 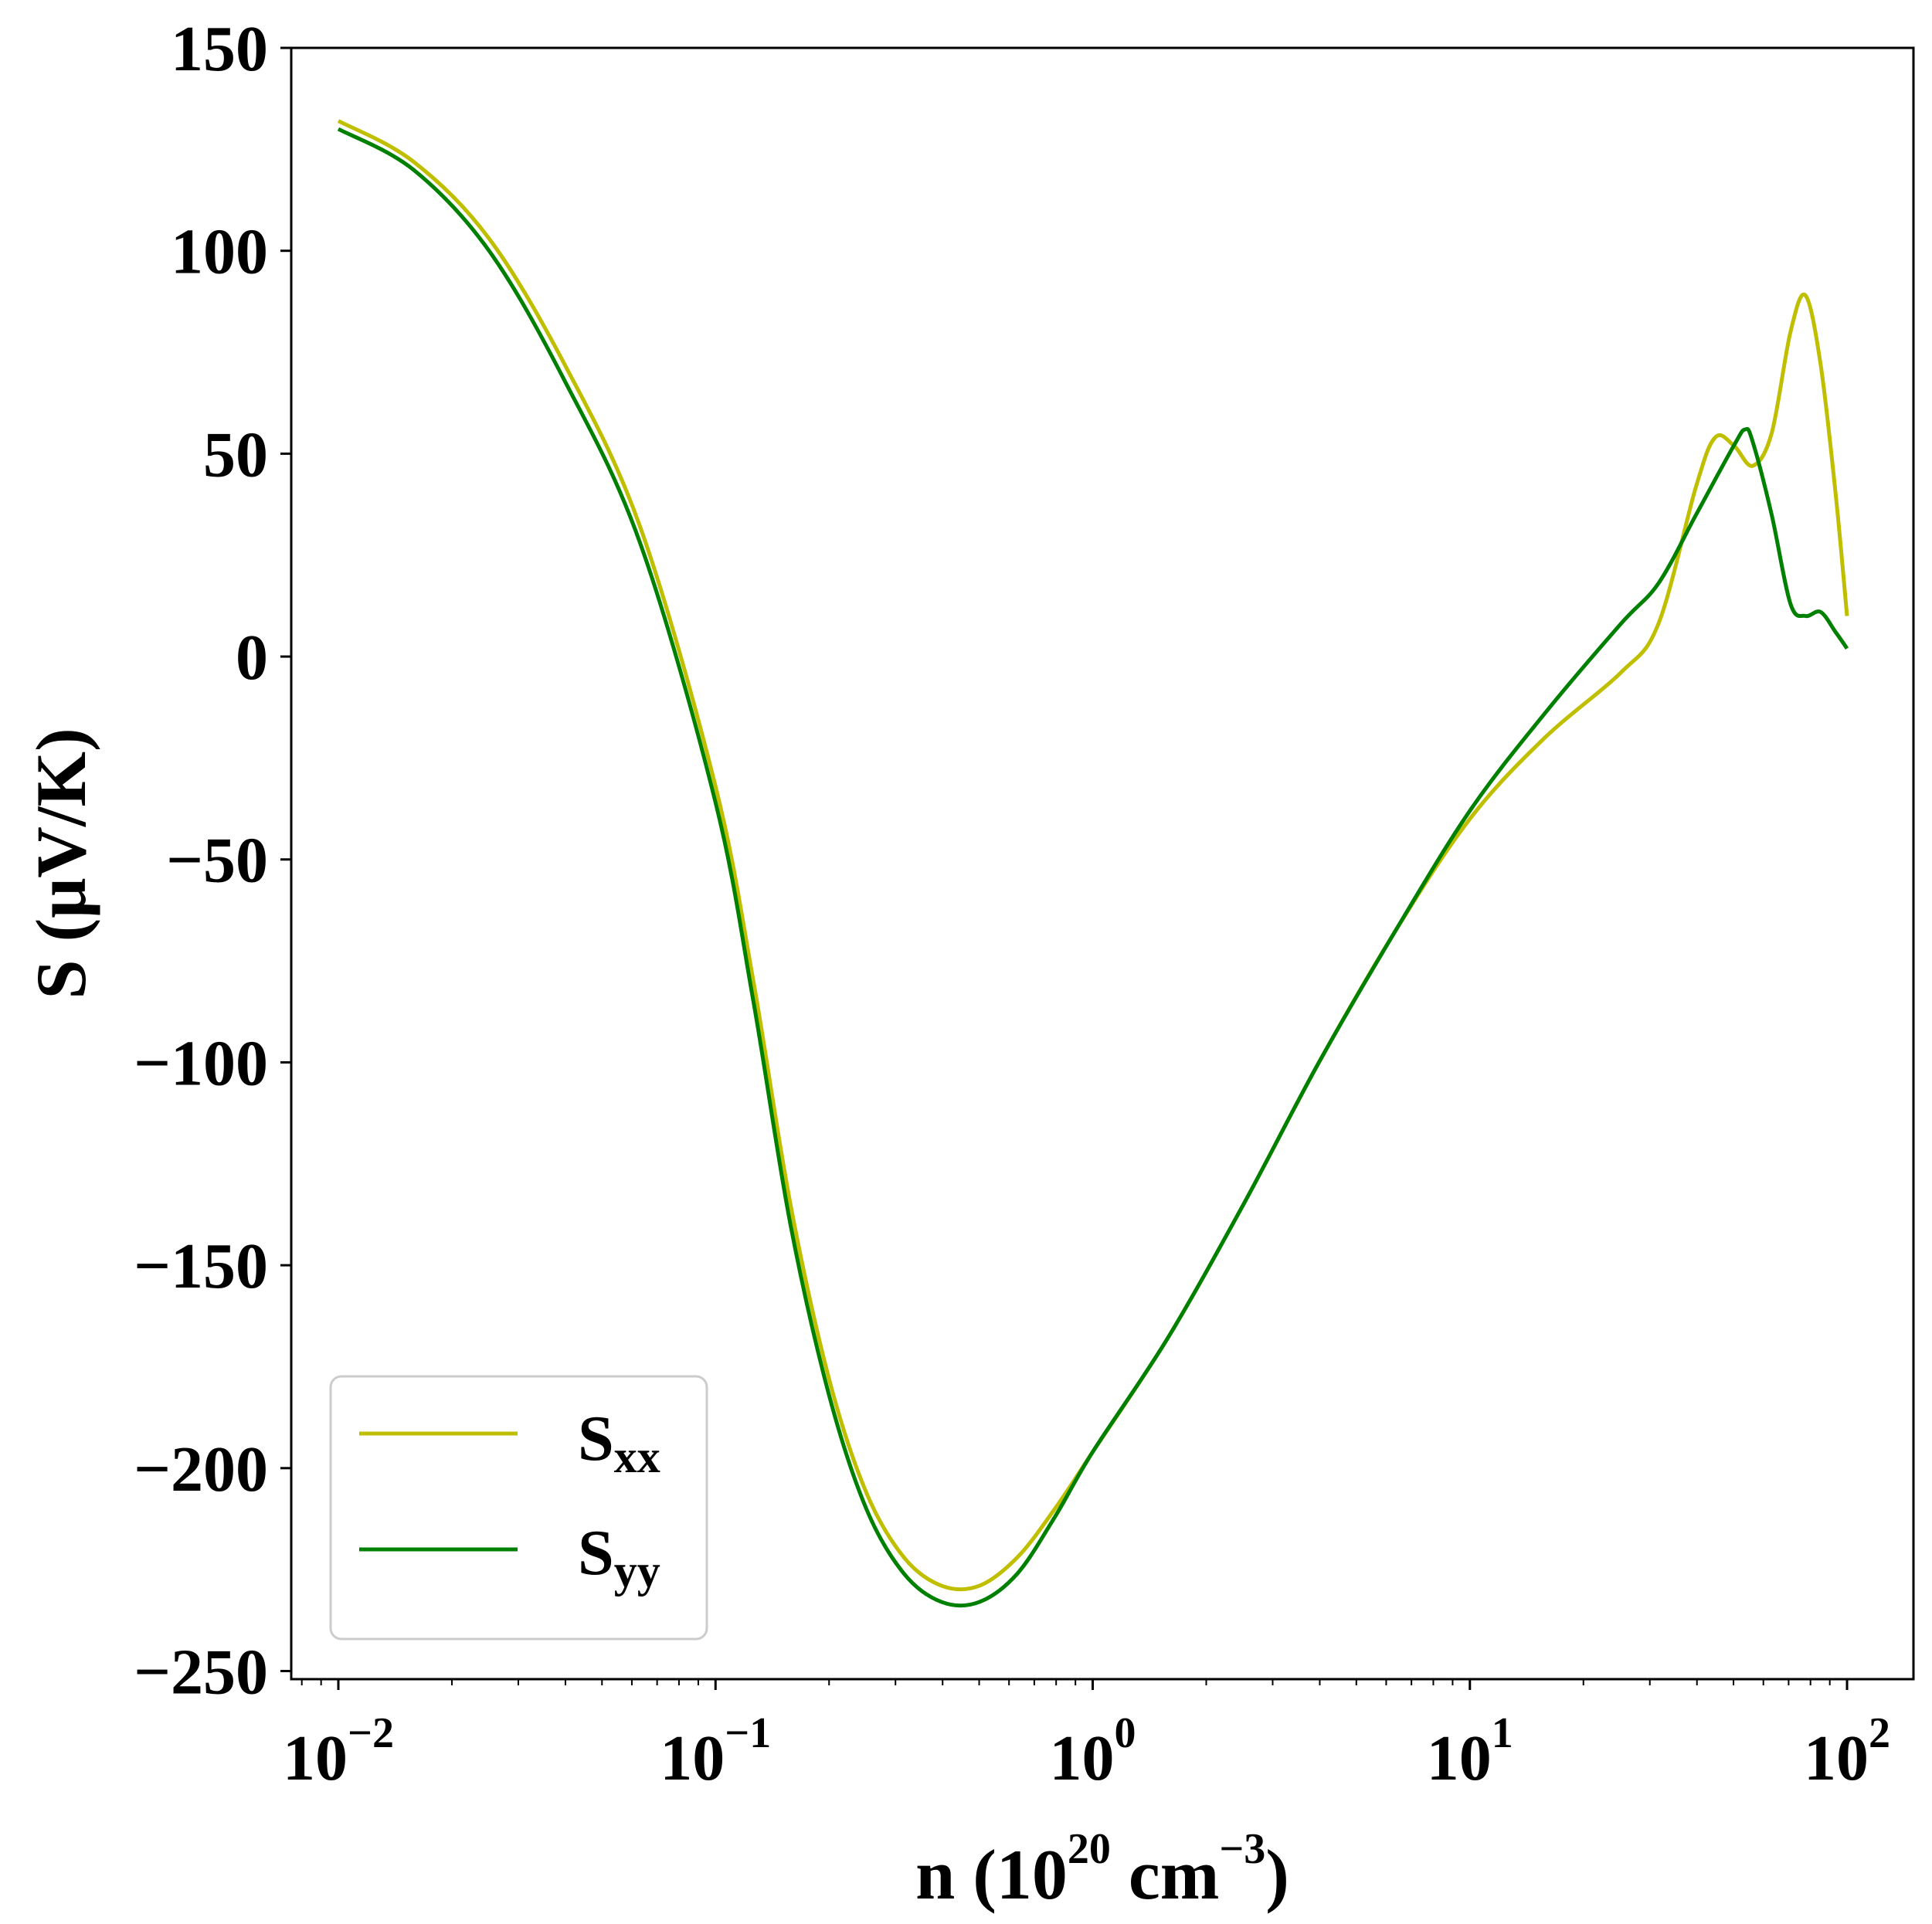 What do you see at coordinates (201, 1672) in the screenshot?
I see `y-tick-label: −250` at bounding box center [201, 1672].